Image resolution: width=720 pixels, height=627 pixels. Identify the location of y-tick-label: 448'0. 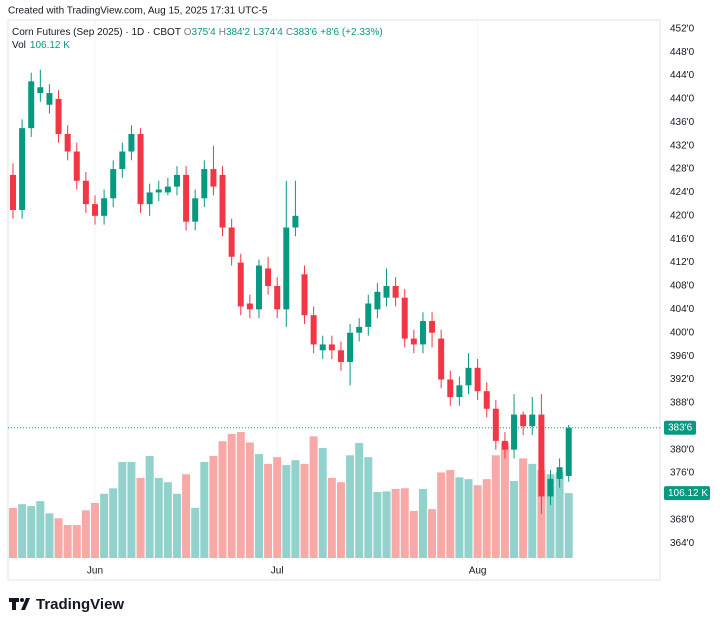
(682, 52).